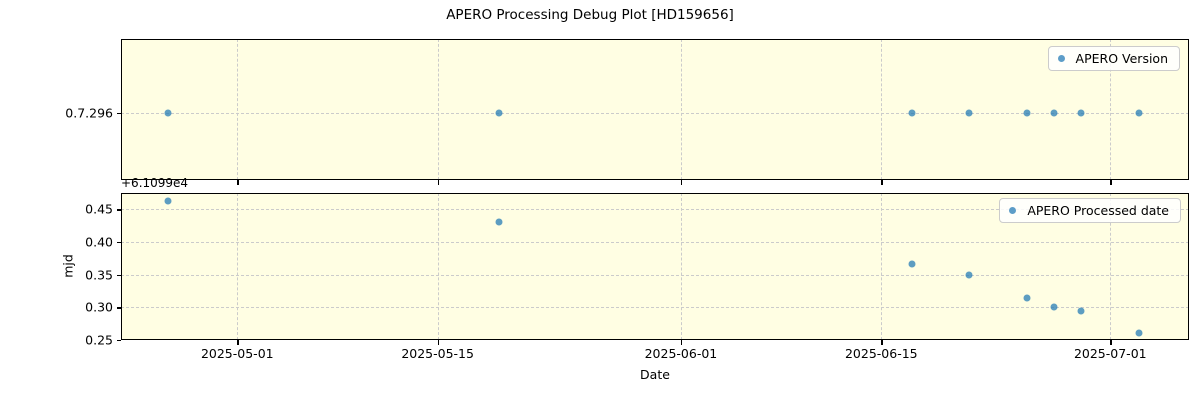  What do you see at coordinates (437, 353) in the screenshot?
I see `x-tick-label: 2025-05-15` at bounding box center [437, 353].